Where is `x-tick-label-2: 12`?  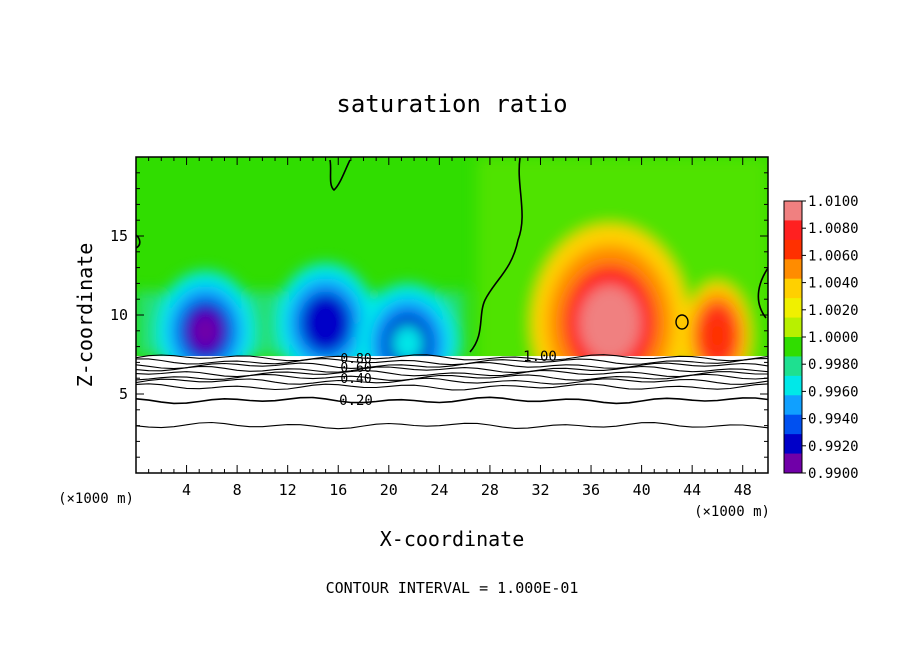 x-tick-label-2: 12 is located at coordinates (288, 490).